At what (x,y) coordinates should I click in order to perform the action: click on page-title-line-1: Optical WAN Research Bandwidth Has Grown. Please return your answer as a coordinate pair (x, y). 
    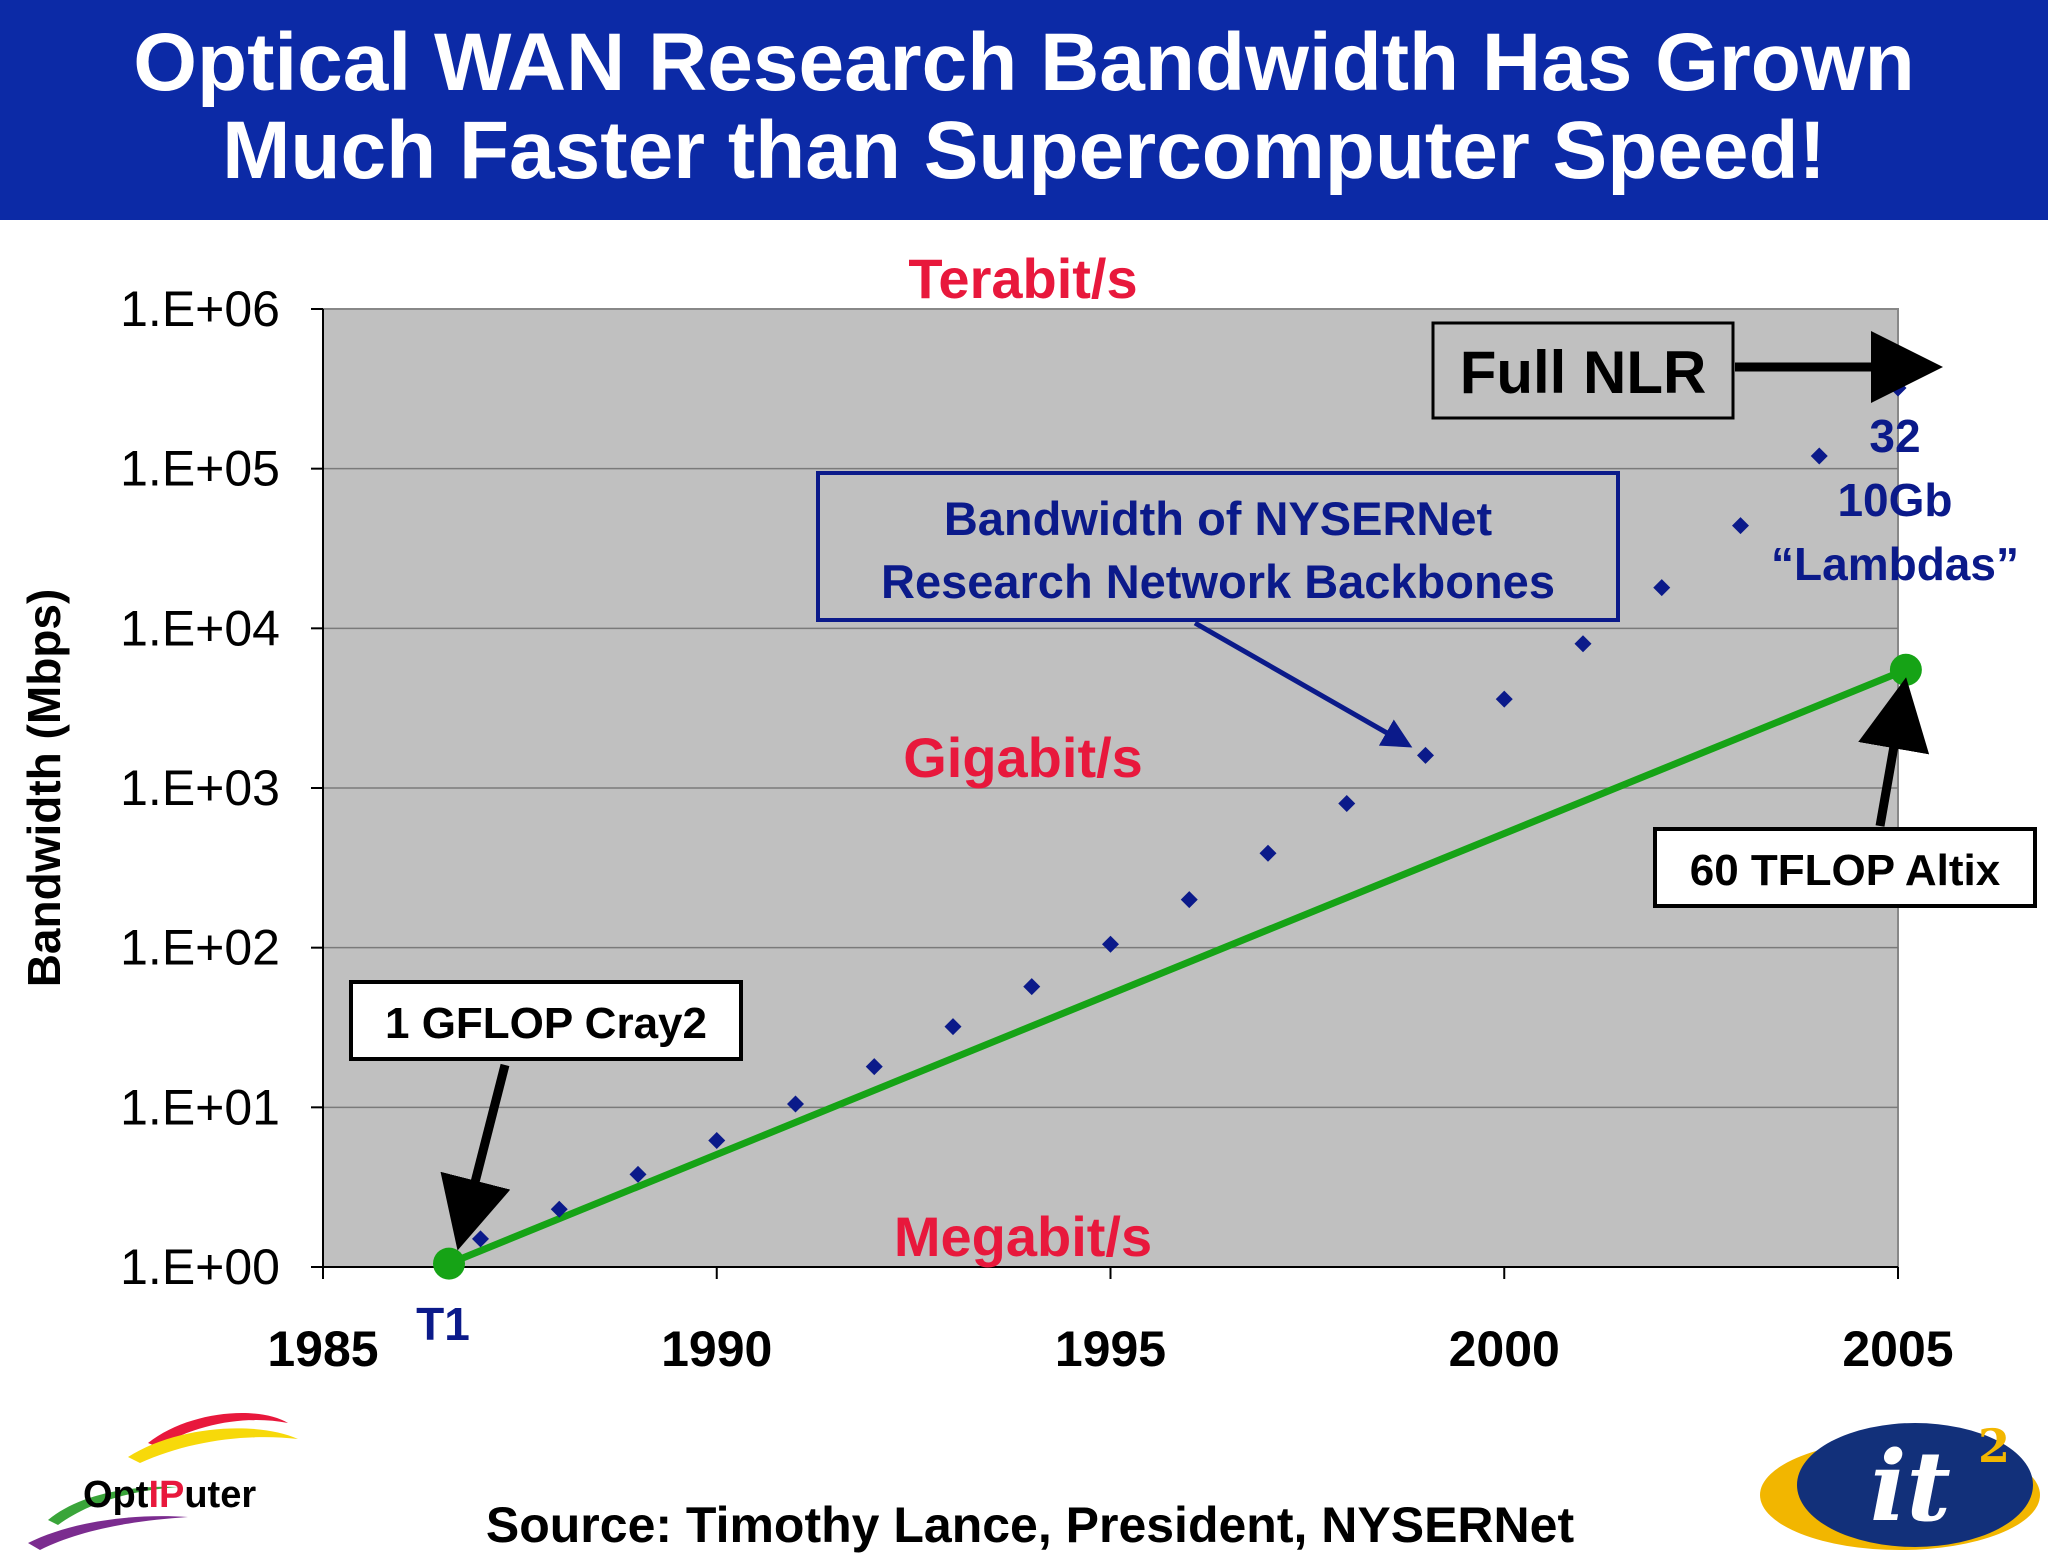
    Looking at the image, I should click on (1024, 62).